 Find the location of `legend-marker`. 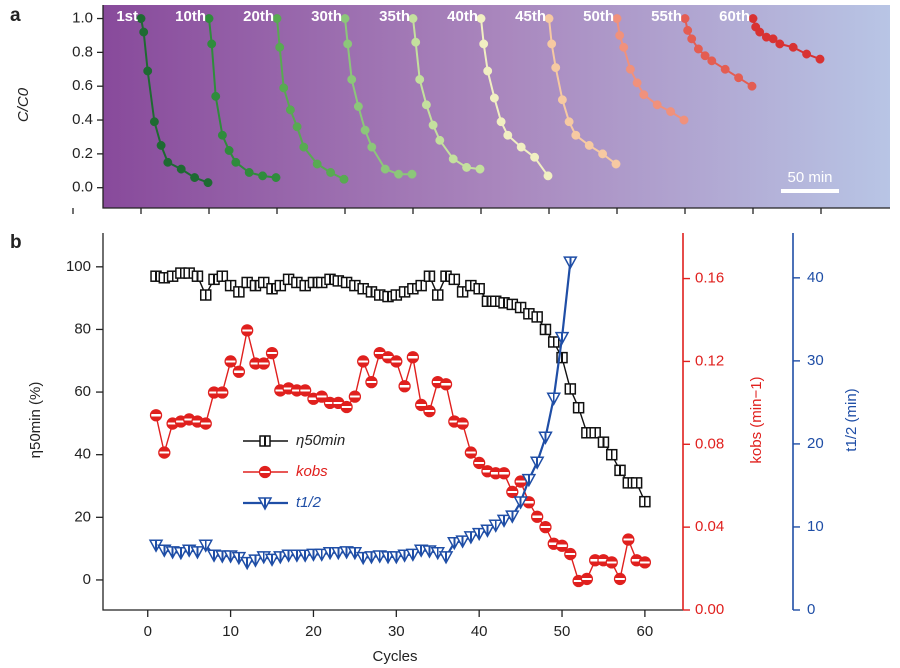

legend-marker is located at coordinates (265, 504).